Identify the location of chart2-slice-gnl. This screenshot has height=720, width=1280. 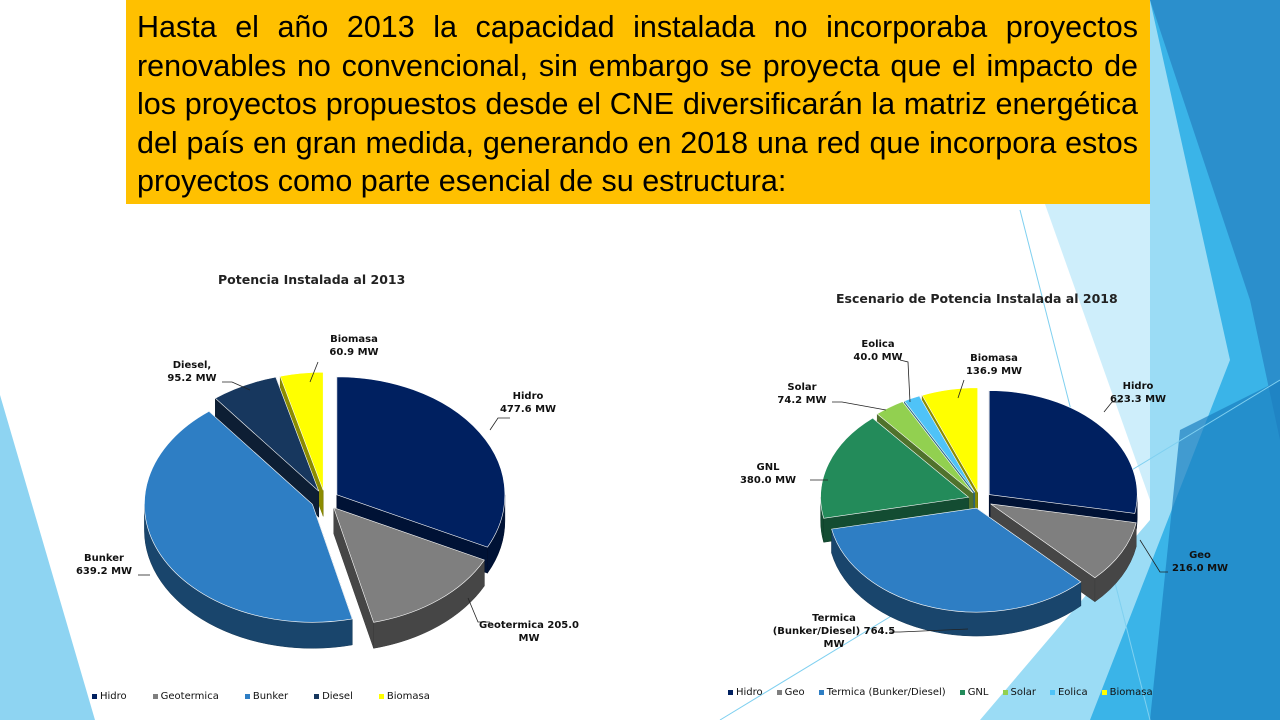
(895, 468).